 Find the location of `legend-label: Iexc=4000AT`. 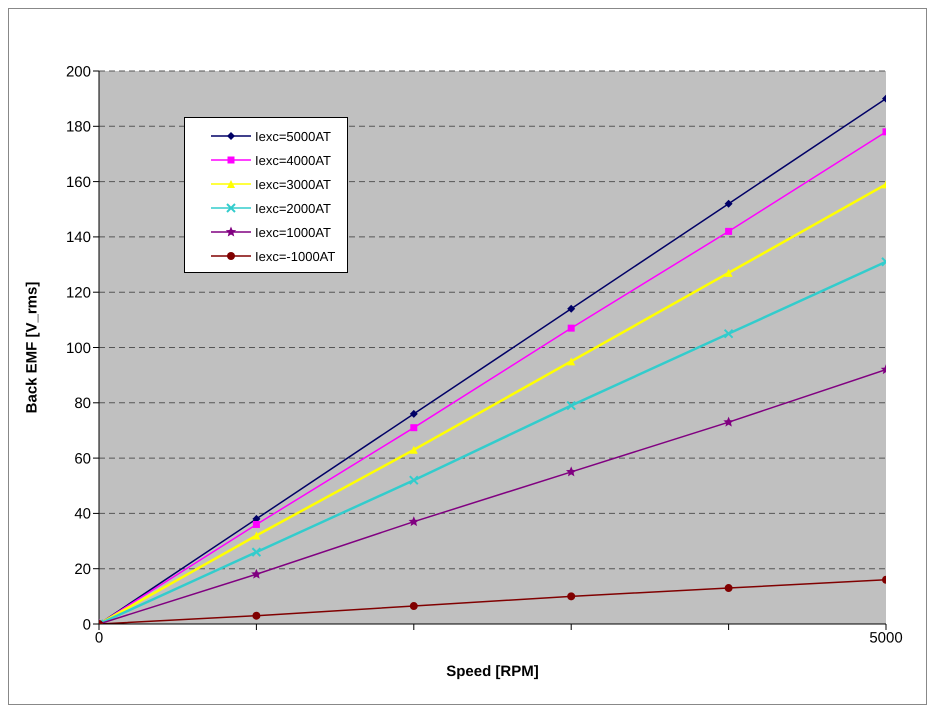

legend-label: Iexc=4000AT is located at coordinates (293, 160).